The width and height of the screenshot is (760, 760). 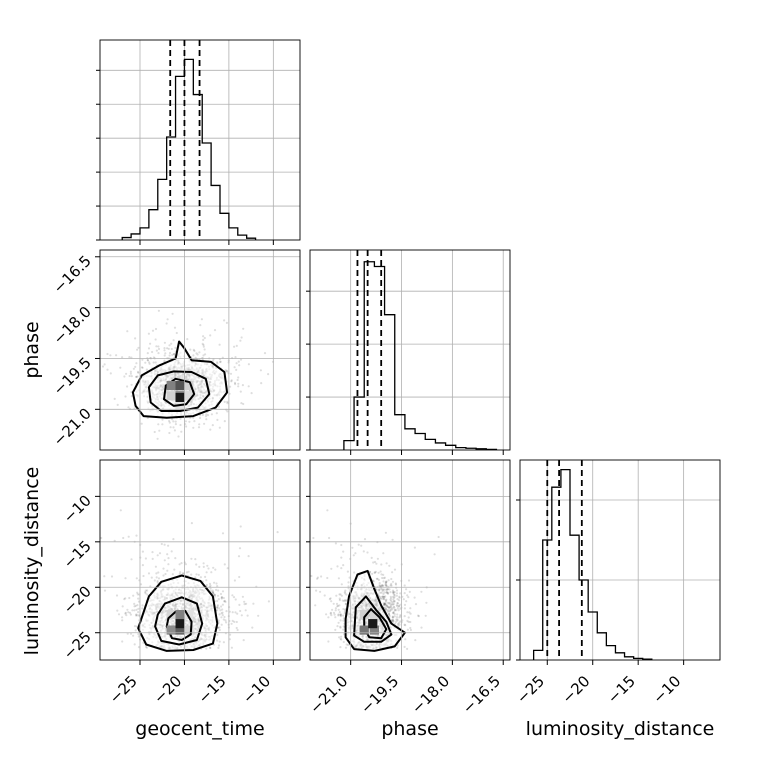 What do you see at coordinates (200, 350) in the screenshot?
I see `panel-frame` at bounding box center [200, 350].